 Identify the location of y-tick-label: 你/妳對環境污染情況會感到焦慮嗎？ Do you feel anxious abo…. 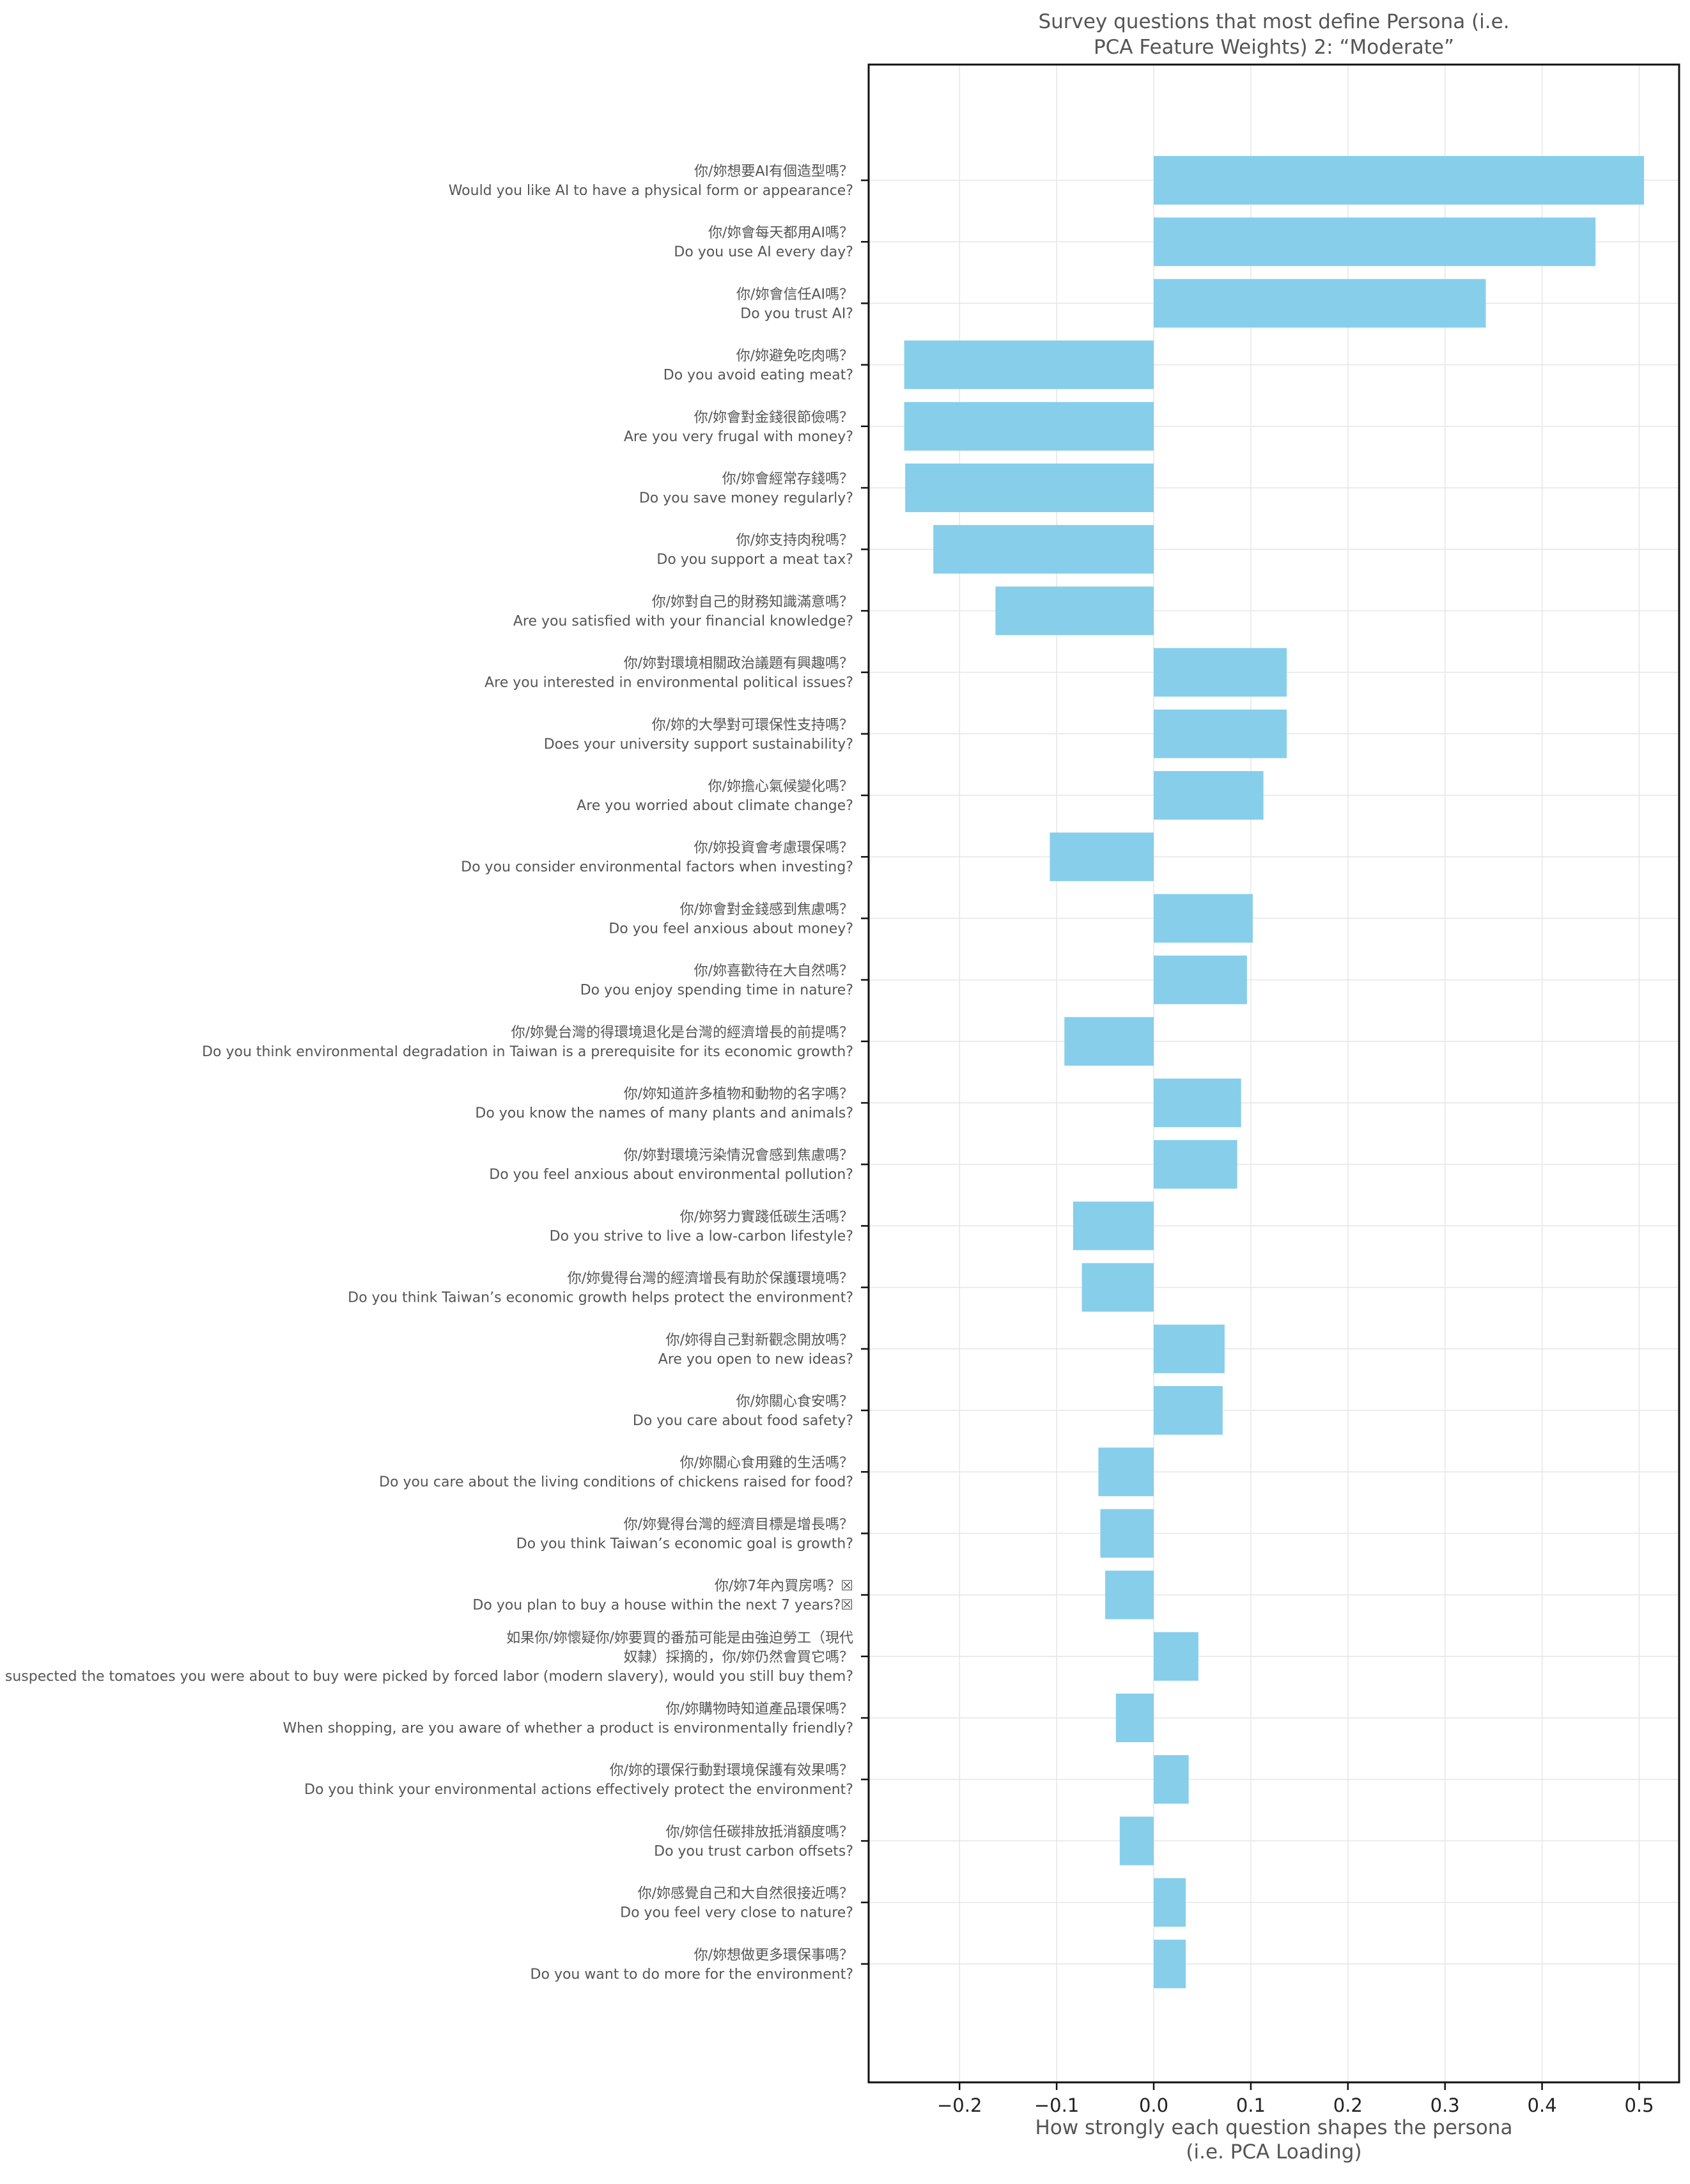
(671, 1166).